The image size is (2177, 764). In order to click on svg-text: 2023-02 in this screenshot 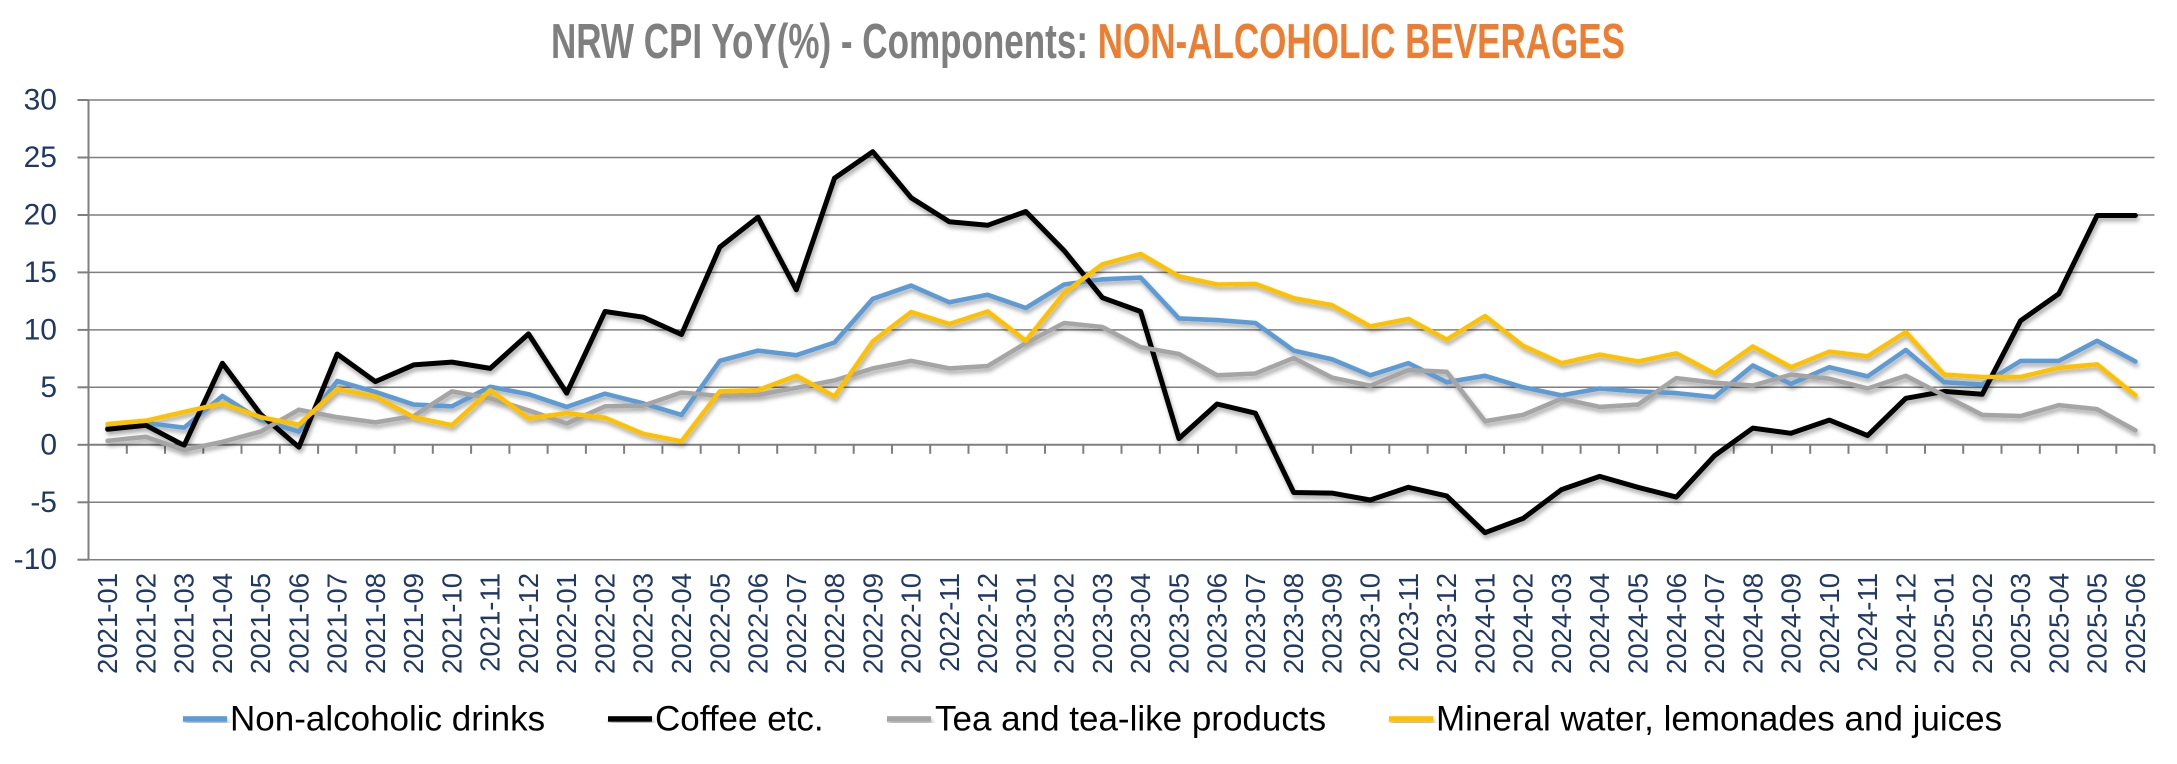, I will do `click(1064, 623)`.